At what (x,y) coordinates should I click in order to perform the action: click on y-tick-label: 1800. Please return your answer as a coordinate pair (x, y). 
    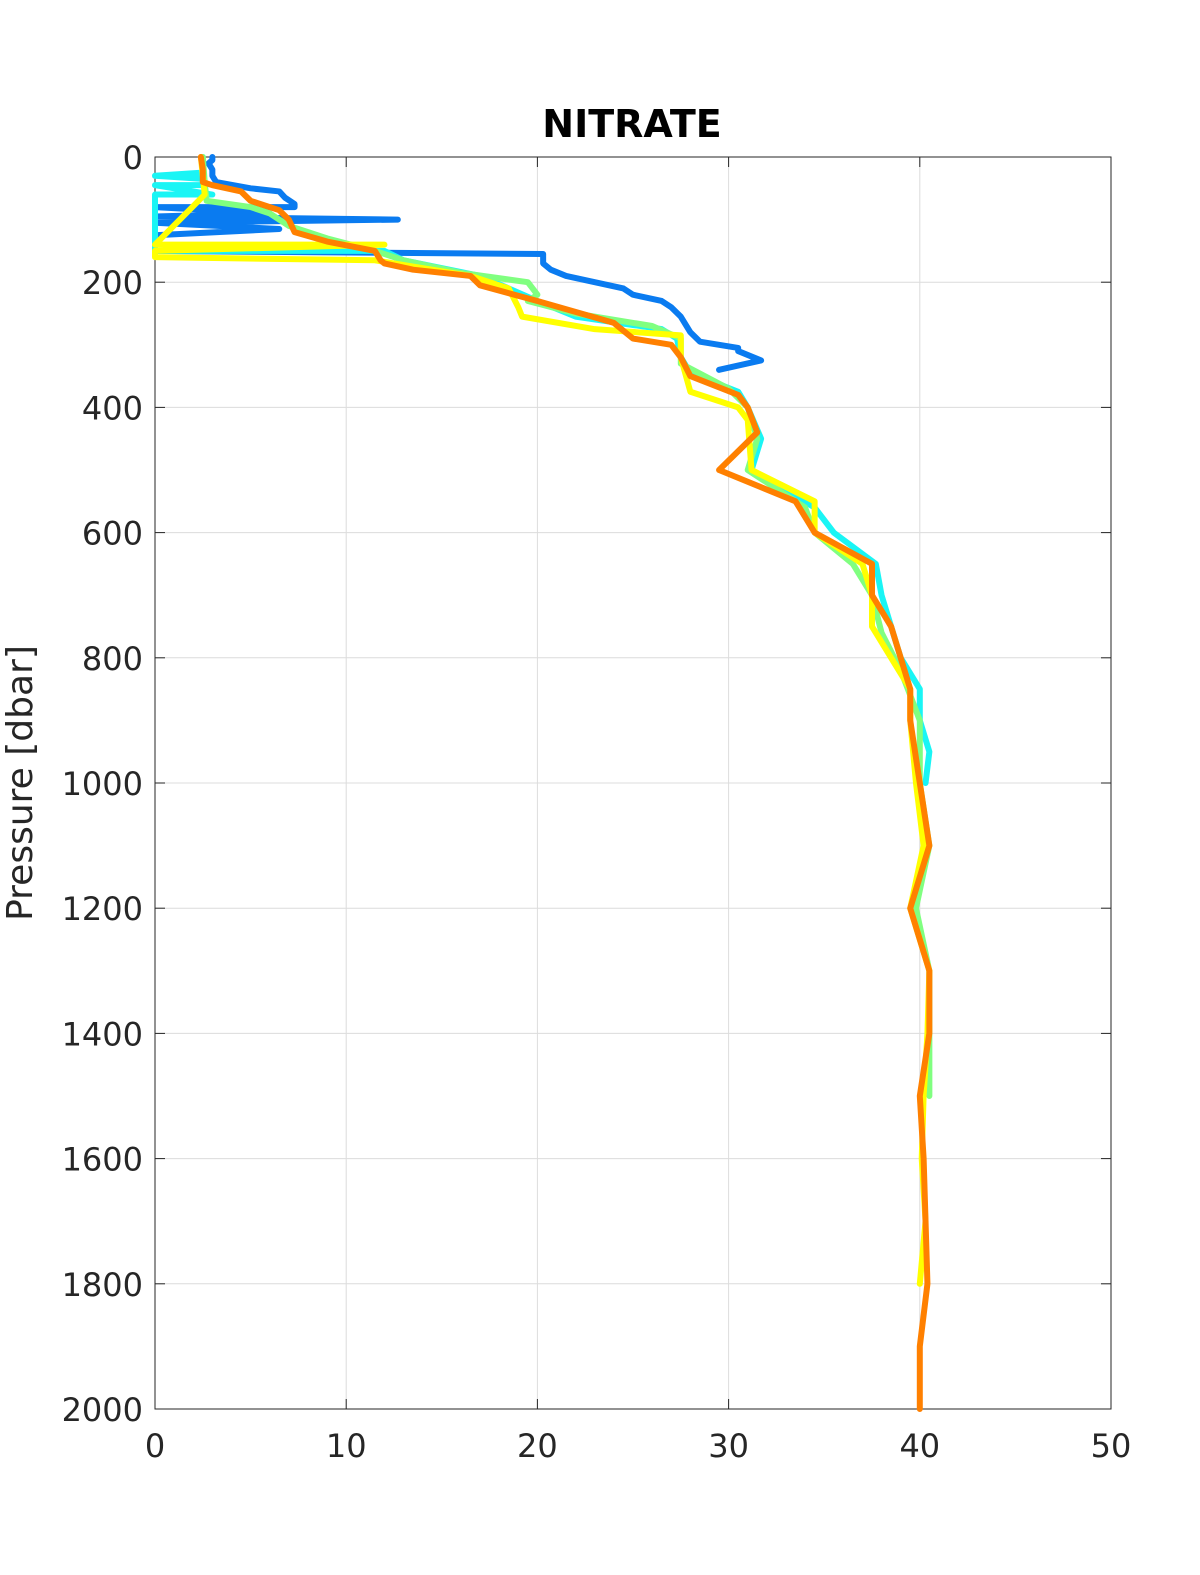
    Looking at the image, I should click on (102, 1285).